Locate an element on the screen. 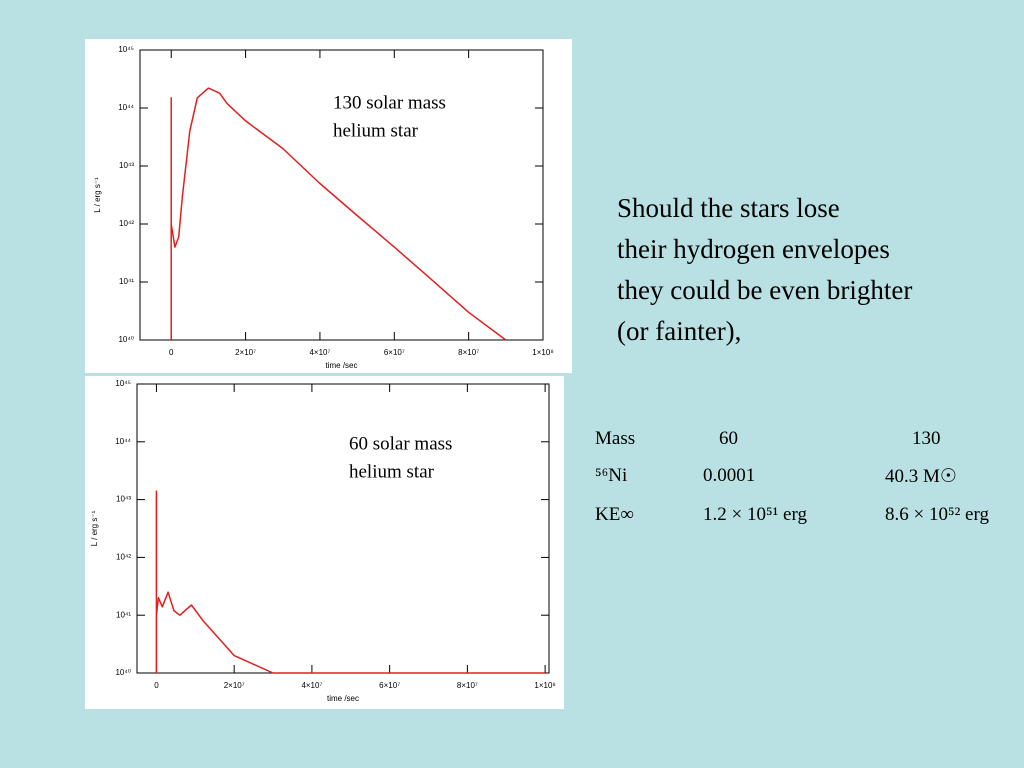 The height and width of the screenshot is (768, 1024). table-cell: ⁵⁶Ni is located at coordinates (611, 475).